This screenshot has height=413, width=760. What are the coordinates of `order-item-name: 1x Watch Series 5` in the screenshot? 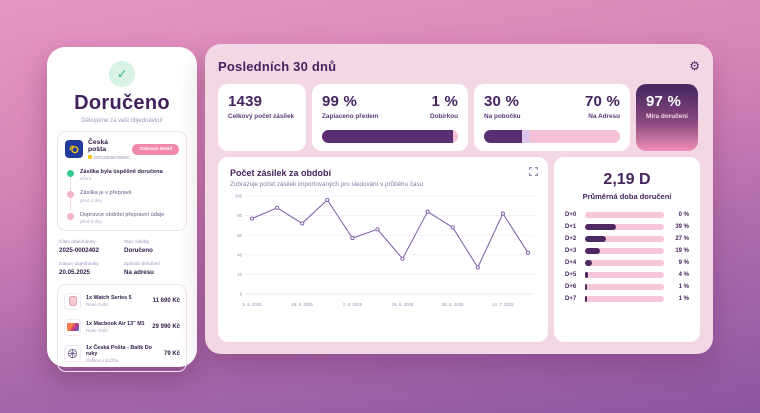 It's located at (109, 297).